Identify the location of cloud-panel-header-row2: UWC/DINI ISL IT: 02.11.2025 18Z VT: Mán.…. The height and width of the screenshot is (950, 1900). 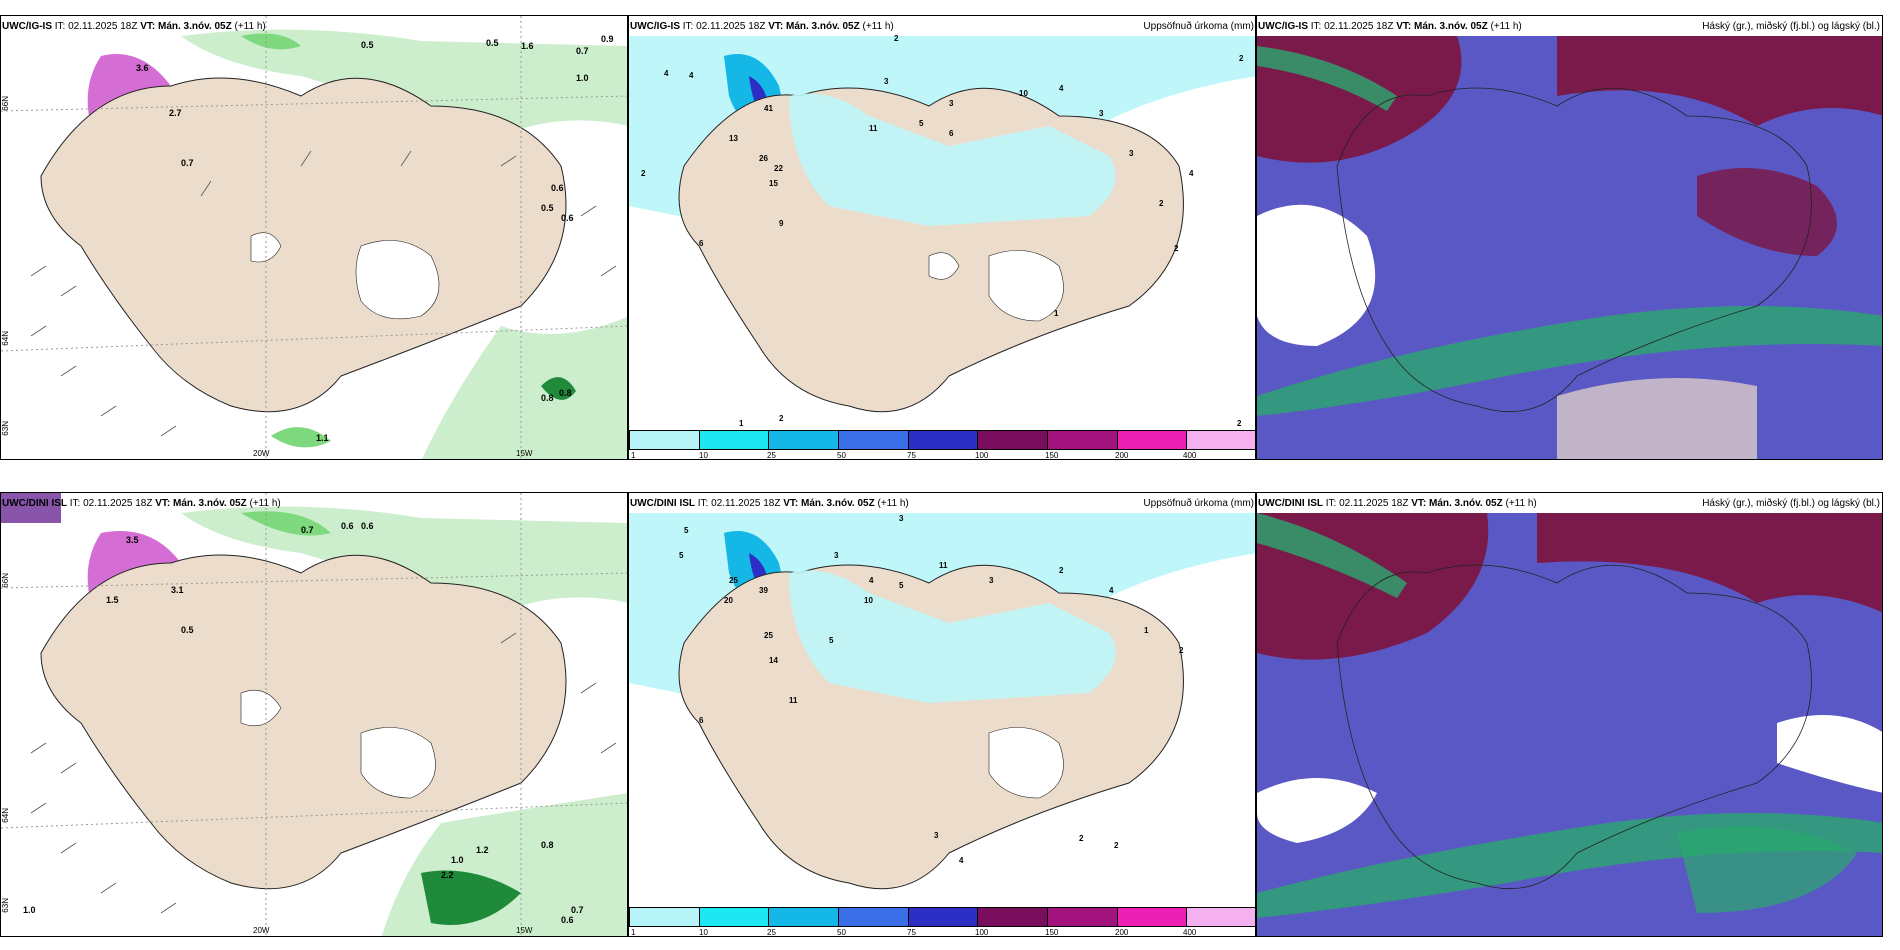
(1397, 503).